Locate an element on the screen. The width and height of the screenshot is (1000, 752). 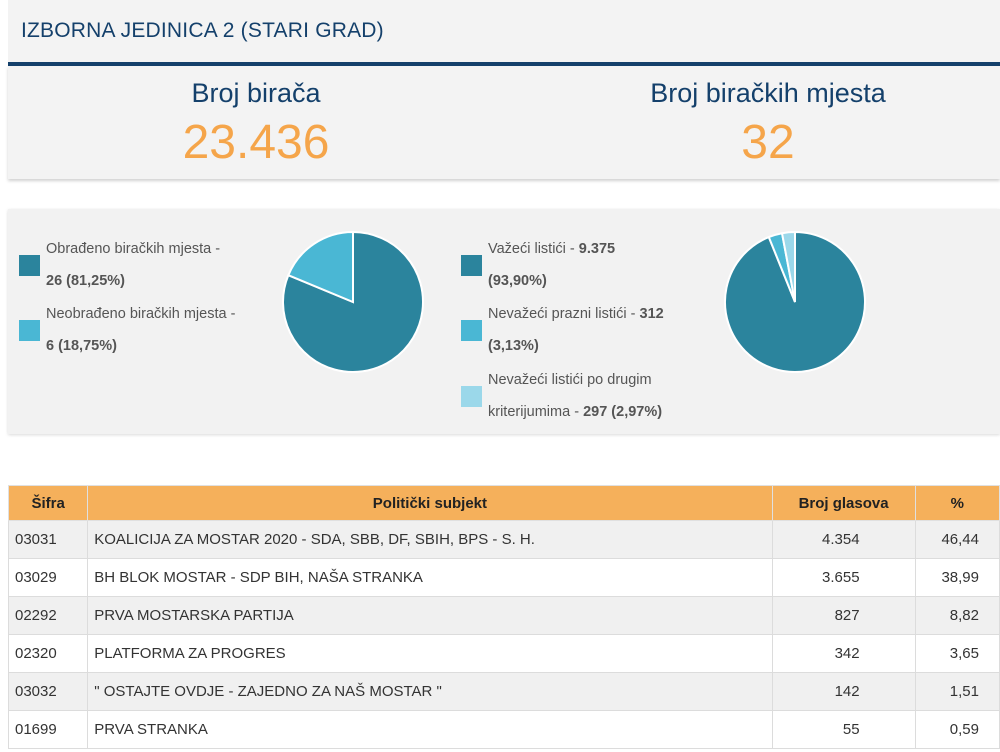
row-percent: 0,59 is located at coordinates (957, 729).